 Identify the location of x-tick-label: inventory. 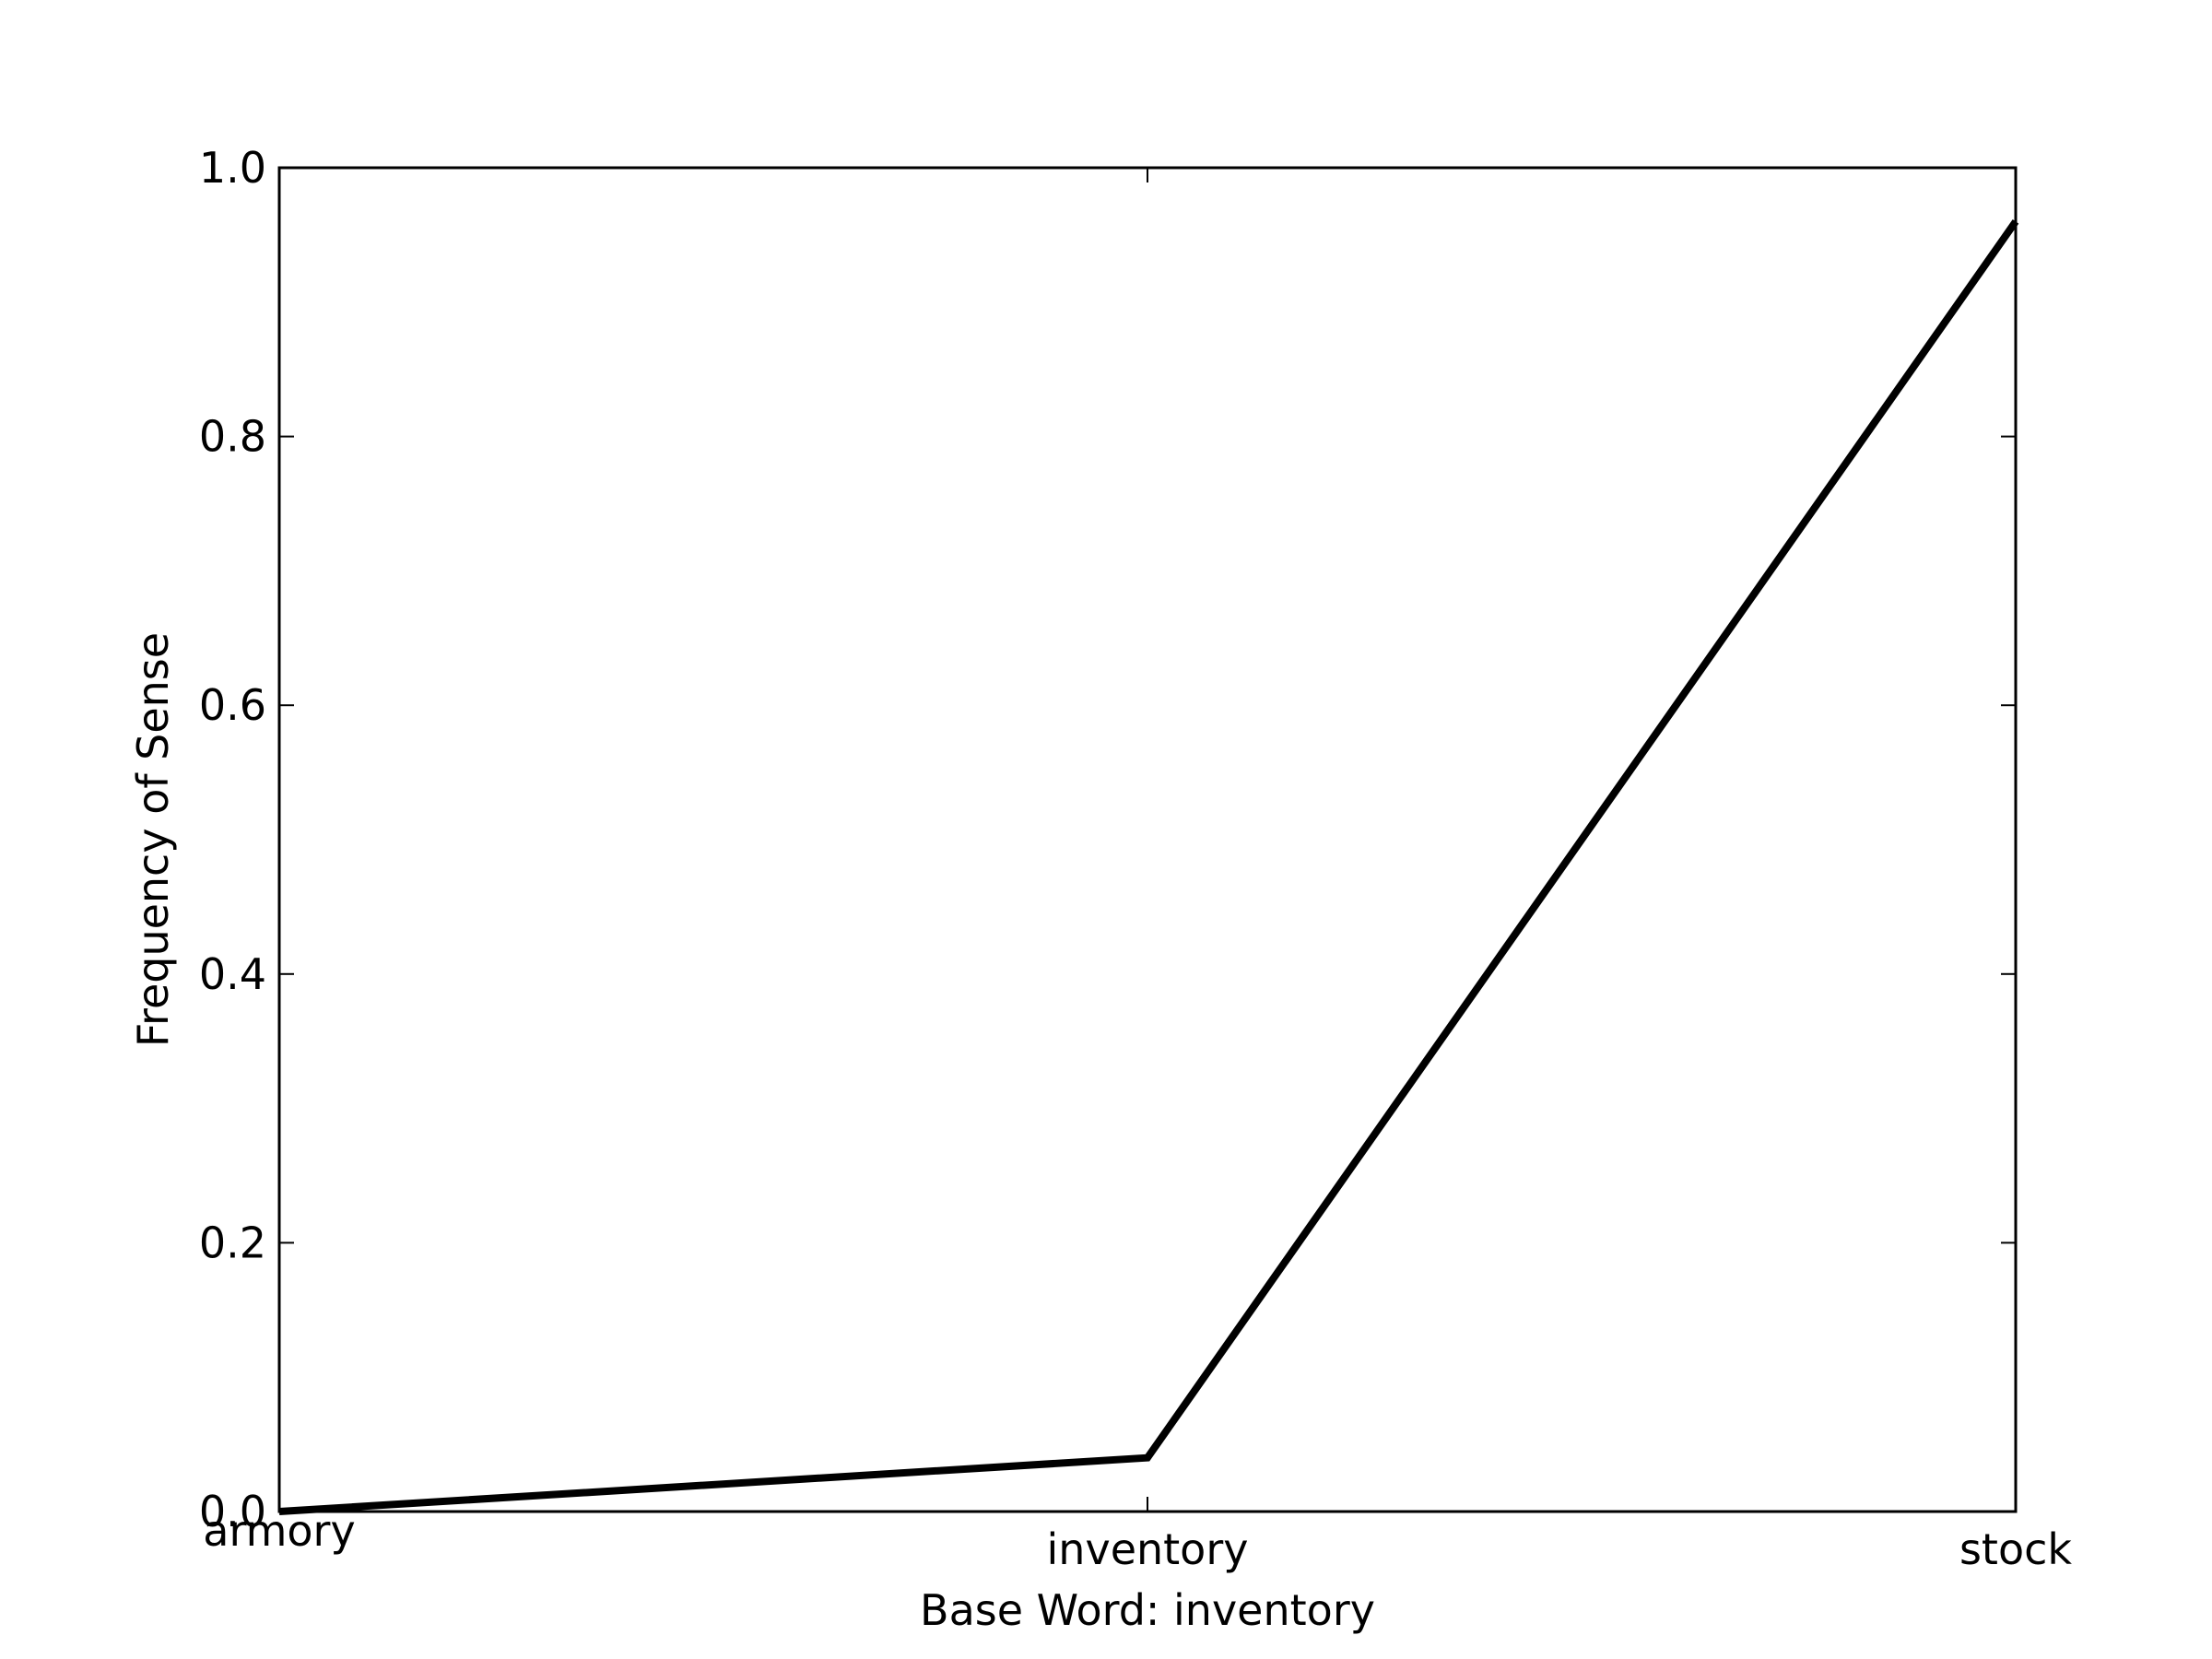
(1148, 1549).